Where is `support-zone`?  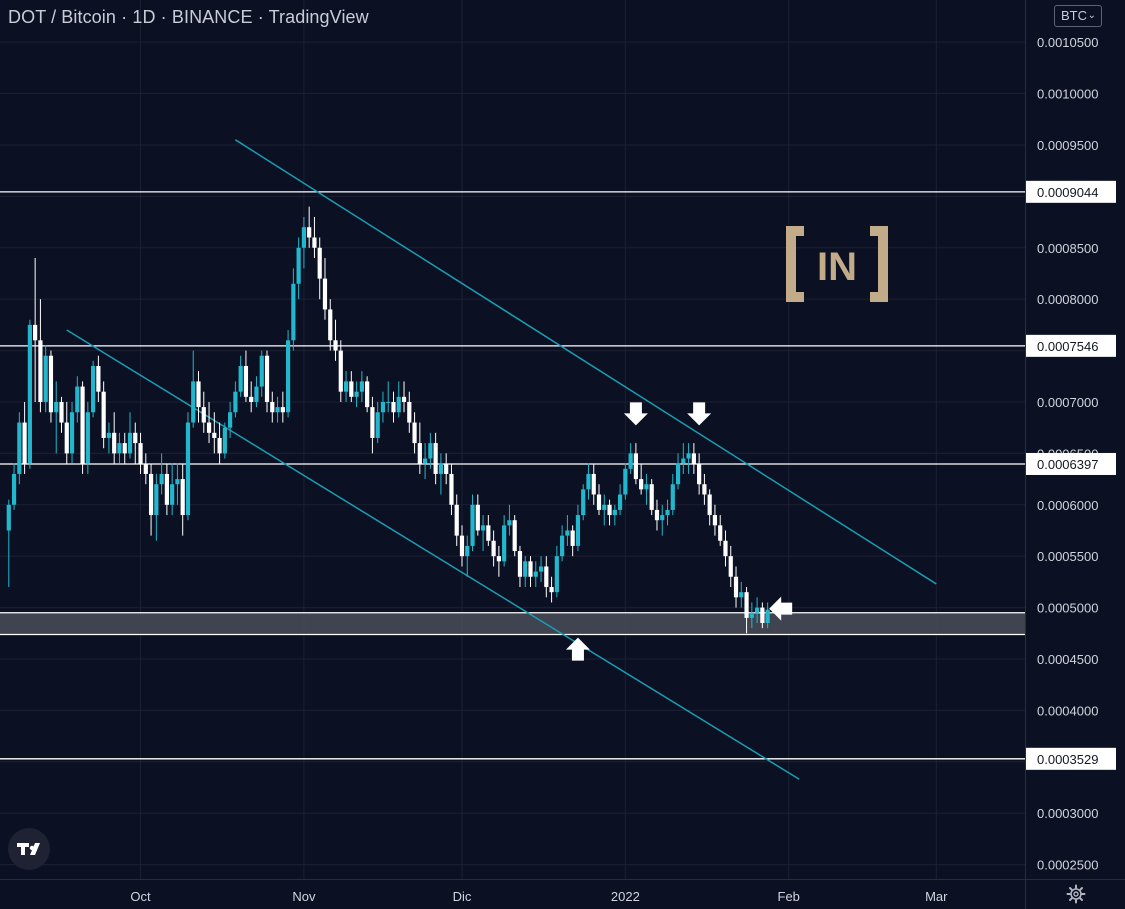
support-zone is located at coordinates (512, 623).